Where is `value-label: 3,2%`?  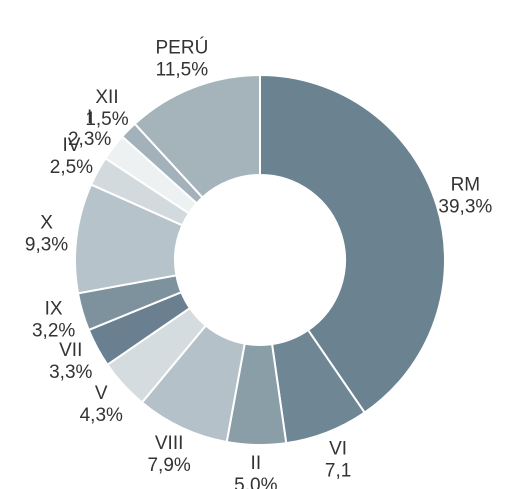
value-label: 3,2% is located at coordinates (53, 330).